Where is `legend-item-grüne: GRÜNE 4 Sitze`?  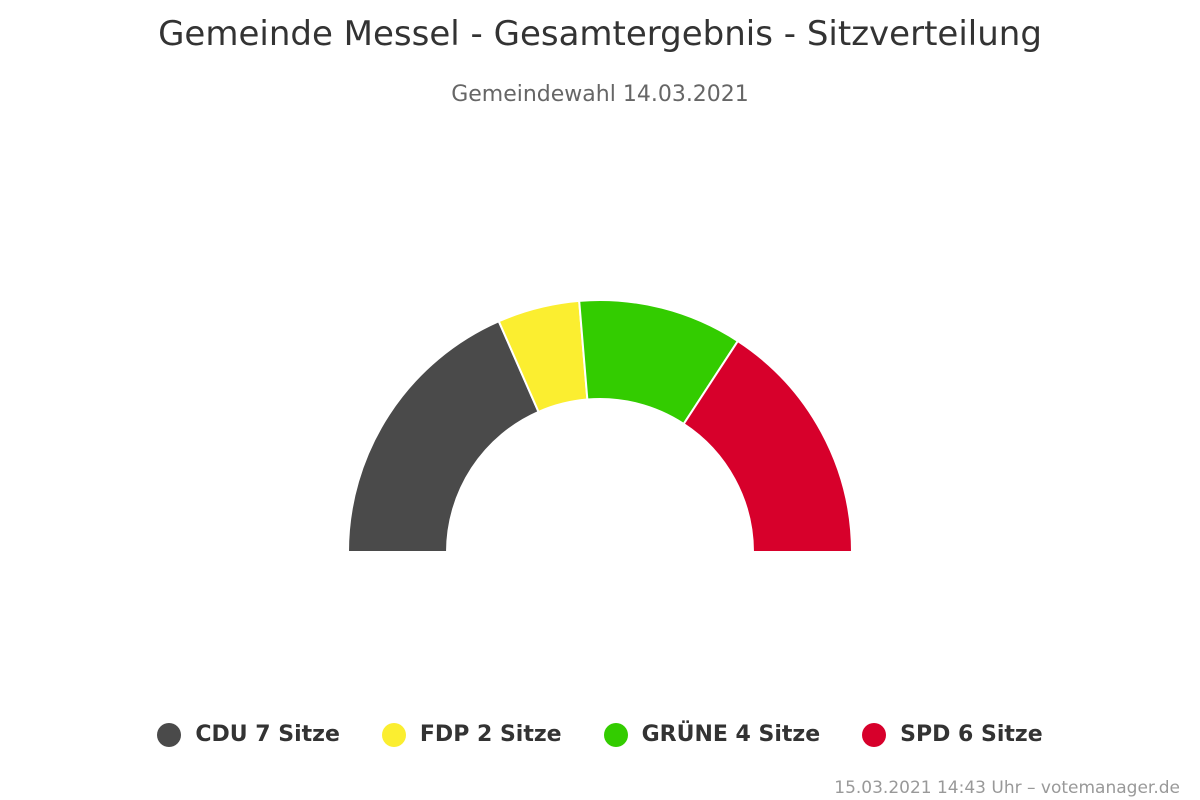 legend-item-grüne: GRÜNE 4 Sitze is located at coordinates (712, 734).